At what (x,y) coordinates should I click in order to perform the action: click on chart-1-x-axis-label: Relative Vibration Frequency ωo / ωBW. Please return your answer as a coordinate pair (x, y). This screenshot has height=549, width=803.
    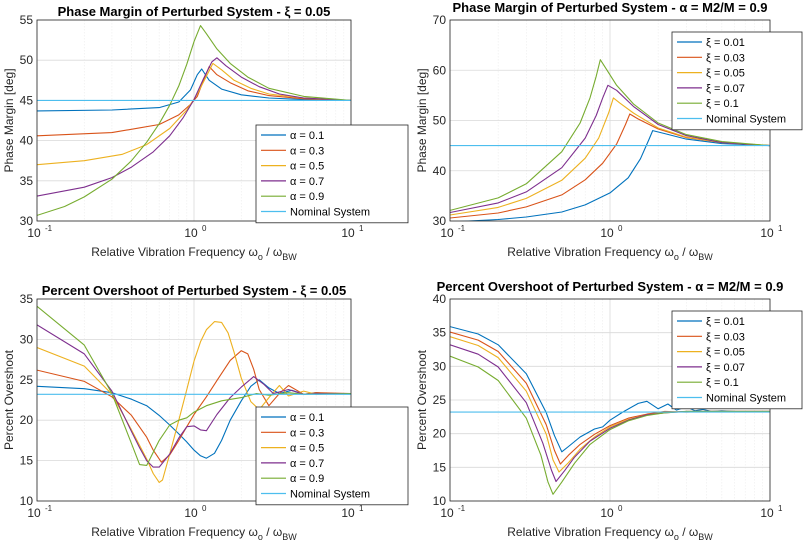
    Looking at the image, I should click on (194, 253).